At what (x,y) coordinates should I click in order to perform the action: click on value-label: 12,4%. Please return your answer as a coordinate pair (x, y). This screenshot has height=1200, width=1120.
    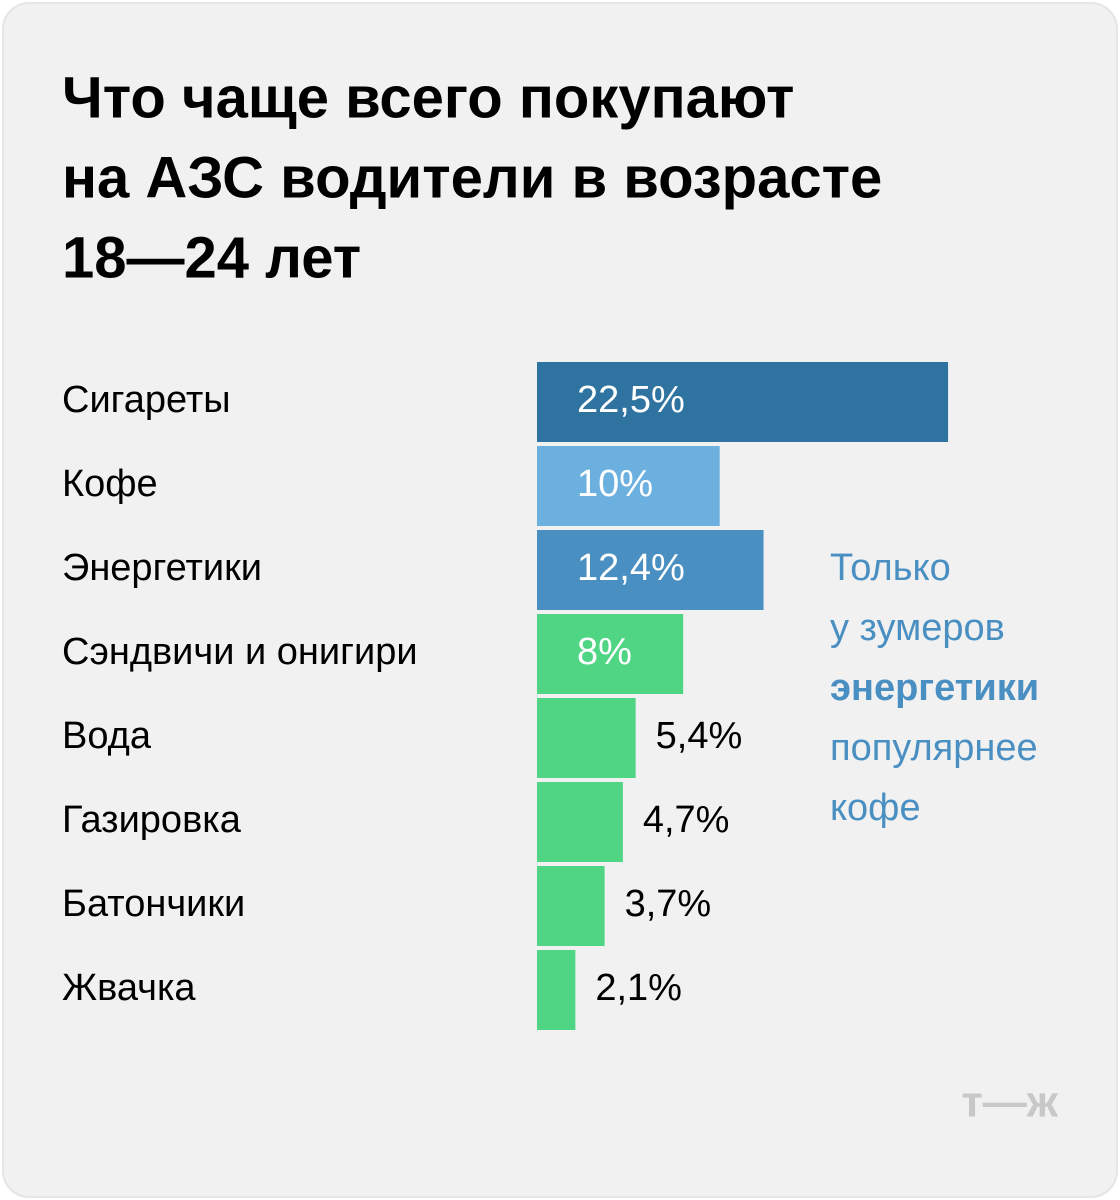
    Looking at the image, I should click on (631, 568).